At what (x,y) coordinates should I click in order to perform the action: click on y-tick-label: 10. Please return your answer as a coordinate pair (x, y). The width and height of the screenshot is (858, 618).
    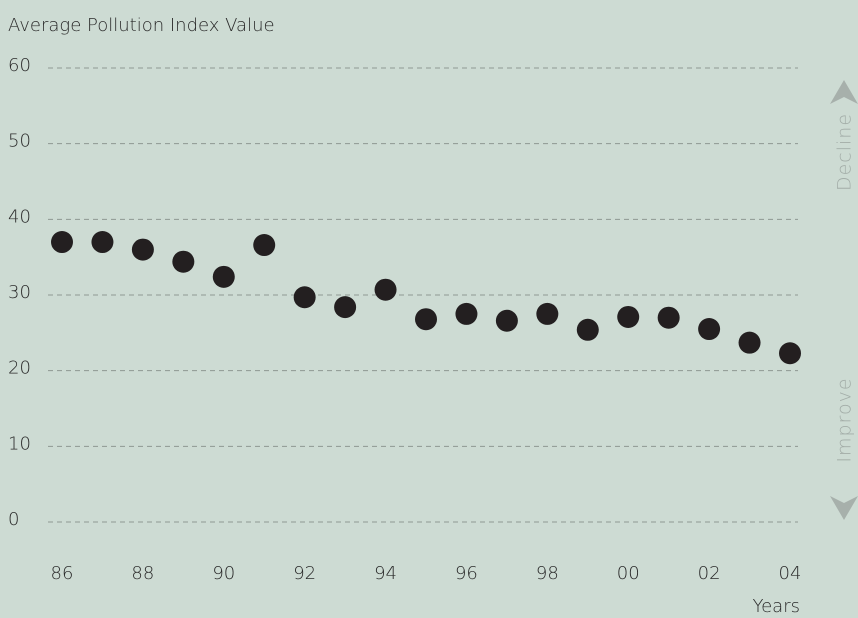
    Looking at the image, I should click on (19, 443).